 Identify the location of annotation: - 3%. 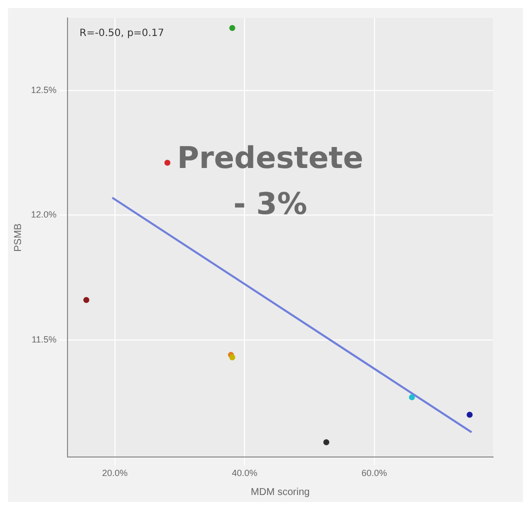
(270, 204).